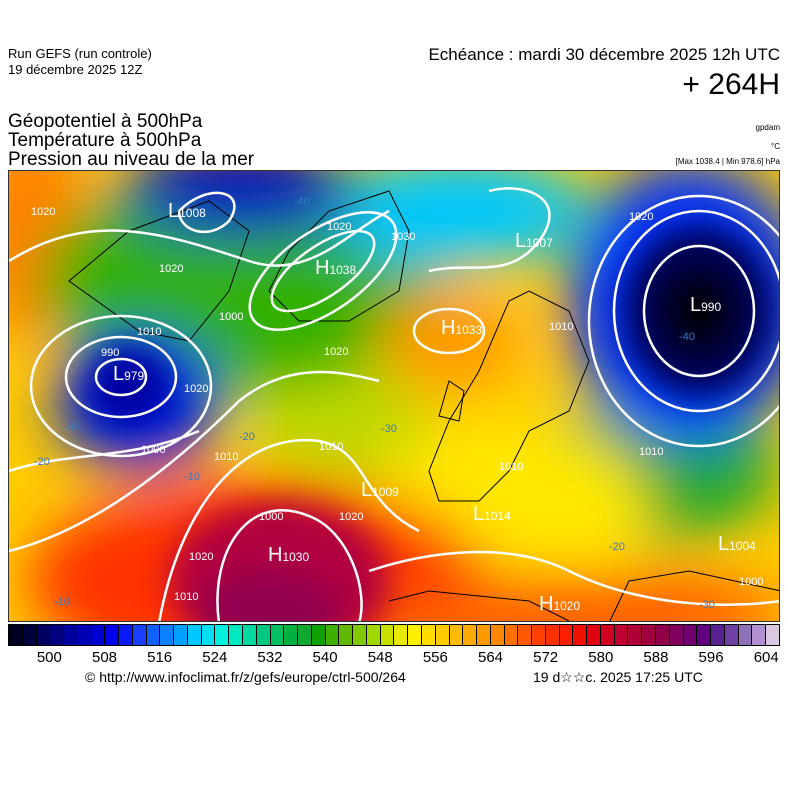 This screenshot has height=789, width=788. What do you see at coordinates (469, 330) in the screenshot?
I see `center-value: 1033` at bounding box center [469, 330].